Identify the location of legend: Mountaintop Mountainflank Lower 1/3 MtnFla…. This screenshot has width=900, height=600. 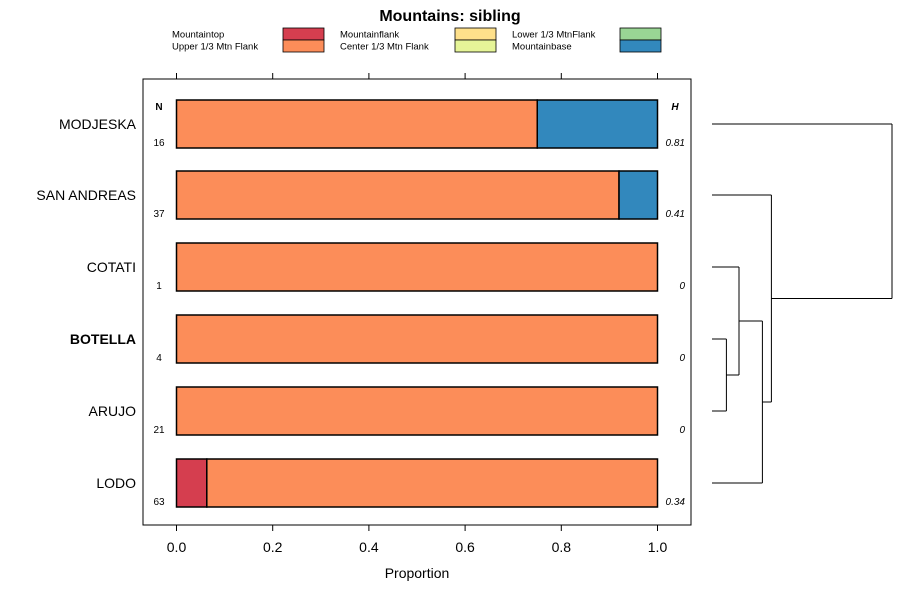
(417, 40).